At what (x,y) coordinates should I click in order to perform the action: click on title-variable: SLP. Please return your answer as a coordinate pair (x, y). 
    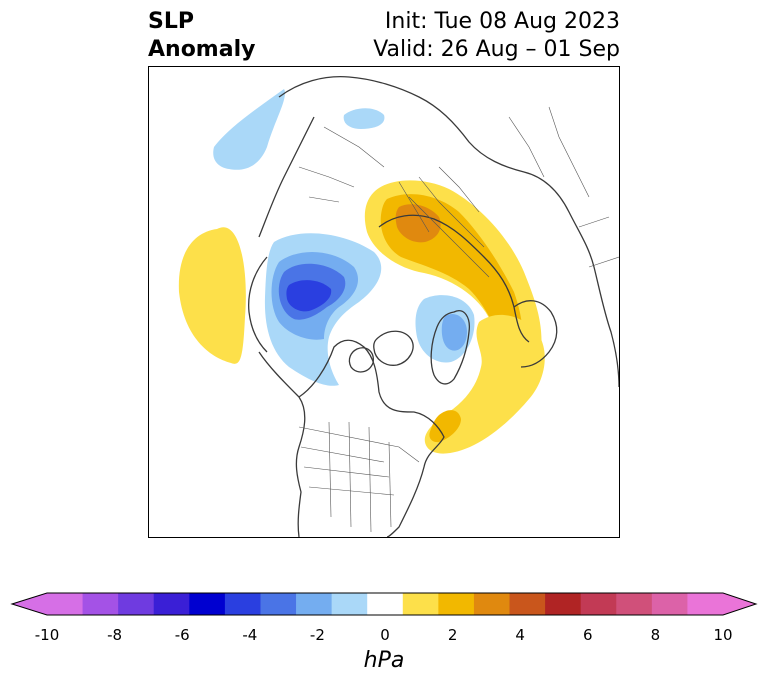
    Looking at the image, I should click on (171, 21).